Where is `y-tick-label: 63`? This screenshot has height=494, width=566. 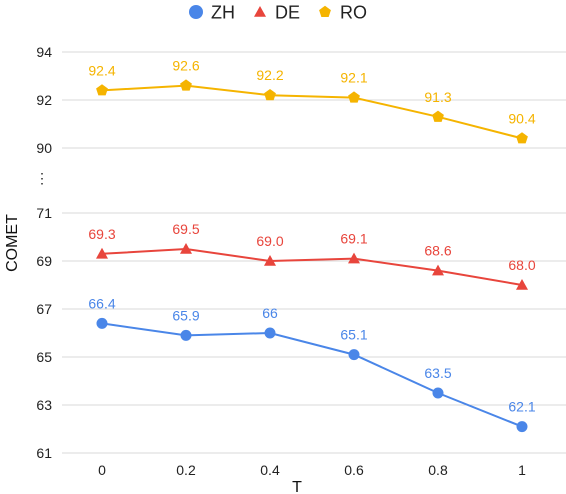 y-tick-label: 63 is located at coordinates (44, 405).